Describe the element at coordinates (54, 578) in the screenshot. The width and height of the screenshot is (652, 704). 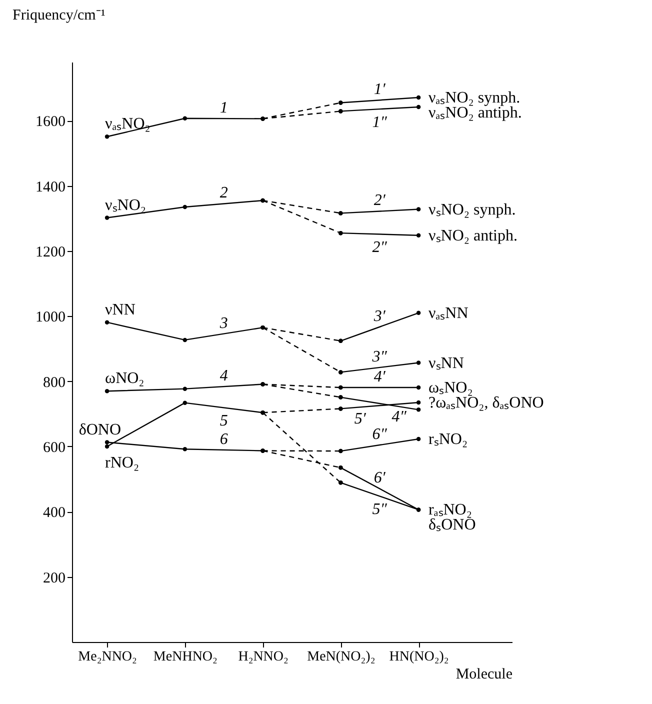
I see `y-tick-label: 200` at that location.